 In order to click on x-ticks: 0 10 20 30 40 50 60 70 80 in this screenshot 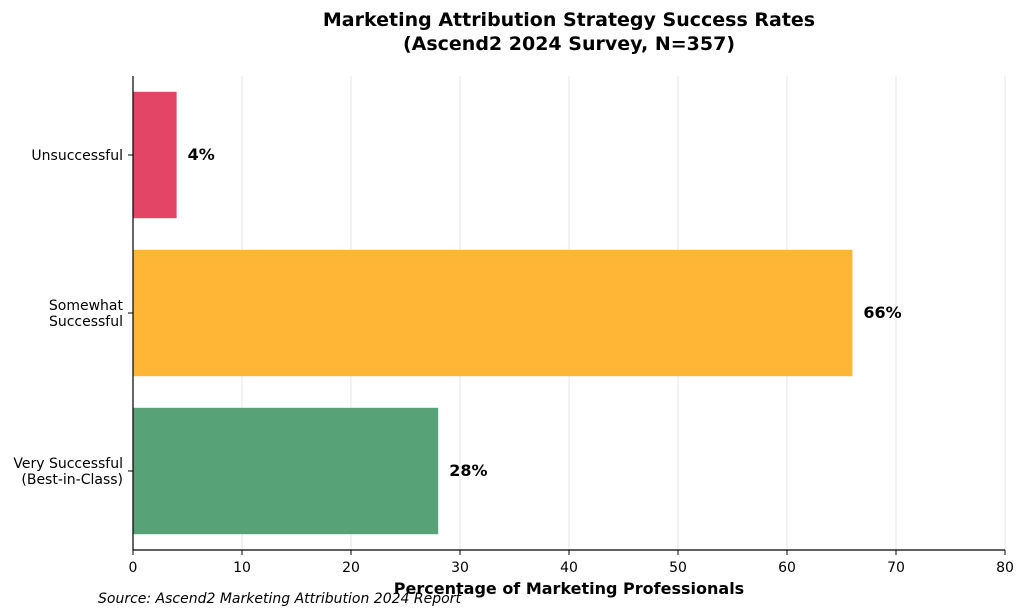, I will do `click(571, 563)`.